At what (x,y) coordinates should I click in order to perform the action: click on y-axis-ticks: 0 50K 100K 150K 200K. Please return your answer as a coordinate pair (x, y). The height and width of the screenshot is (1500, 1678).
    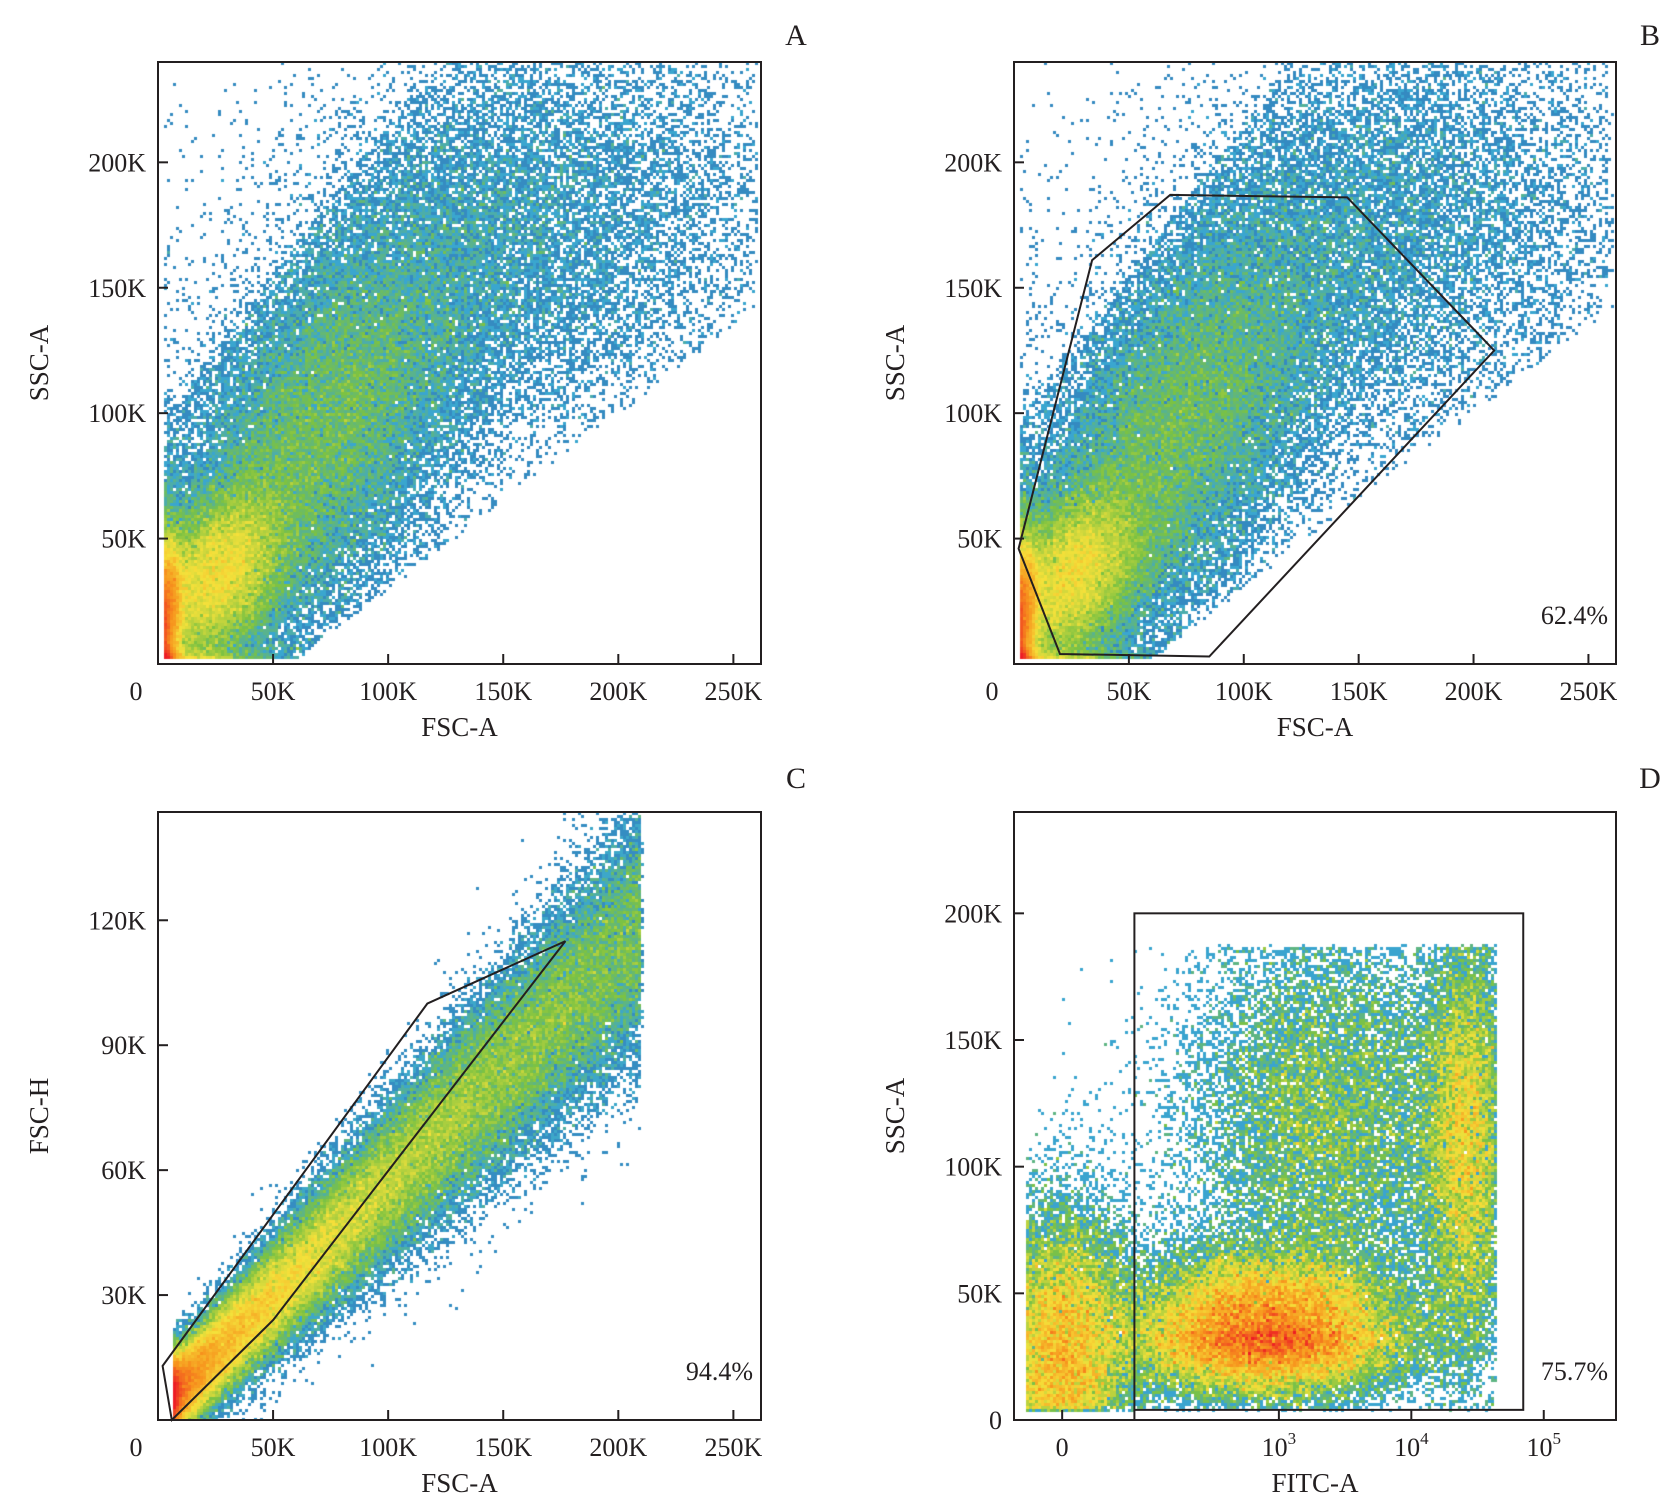
    Looking at the image, I should click on (984, 1167).